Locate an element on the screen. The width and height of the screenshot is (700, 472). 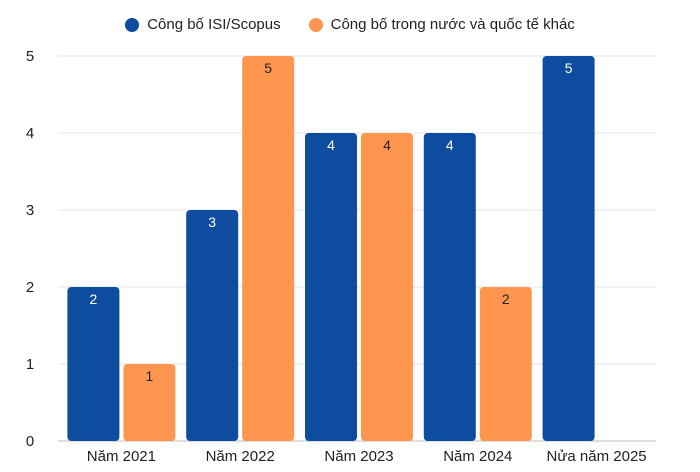
x-tick-label: Năm 2022 is located at coordinates (240, 456).